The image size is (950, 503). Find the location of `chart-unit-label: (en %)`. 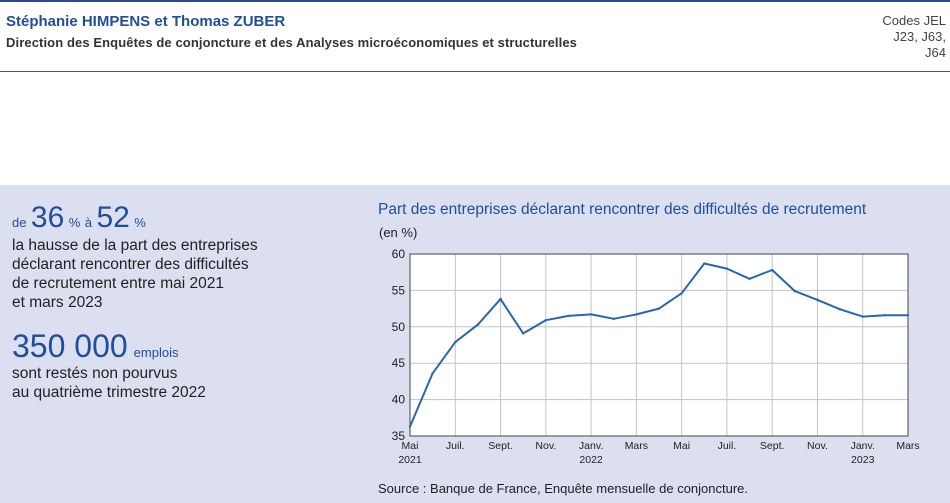

chart-unit-label: (en %) is located at coordinates (398, 232).